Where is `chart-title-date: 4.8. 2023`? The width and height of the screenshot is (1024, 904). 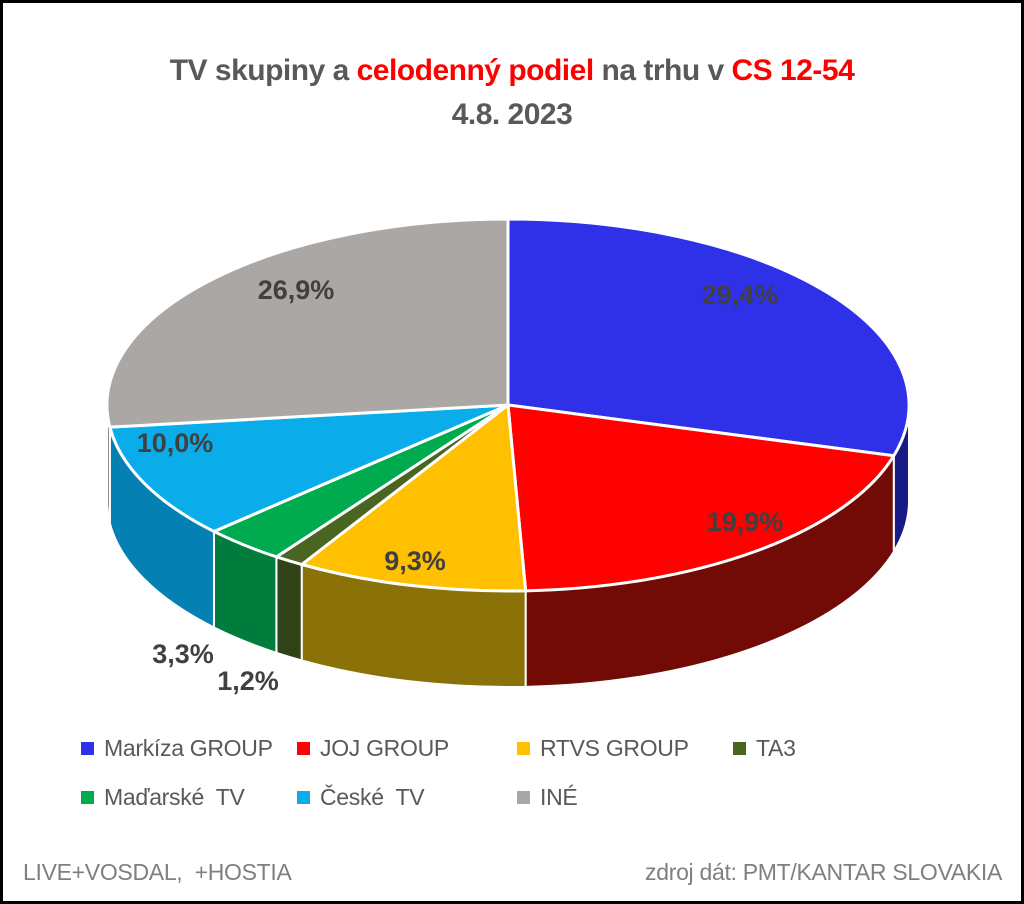
chart-title-date: 4.8. 2023 is located at coordinates (512, 114).